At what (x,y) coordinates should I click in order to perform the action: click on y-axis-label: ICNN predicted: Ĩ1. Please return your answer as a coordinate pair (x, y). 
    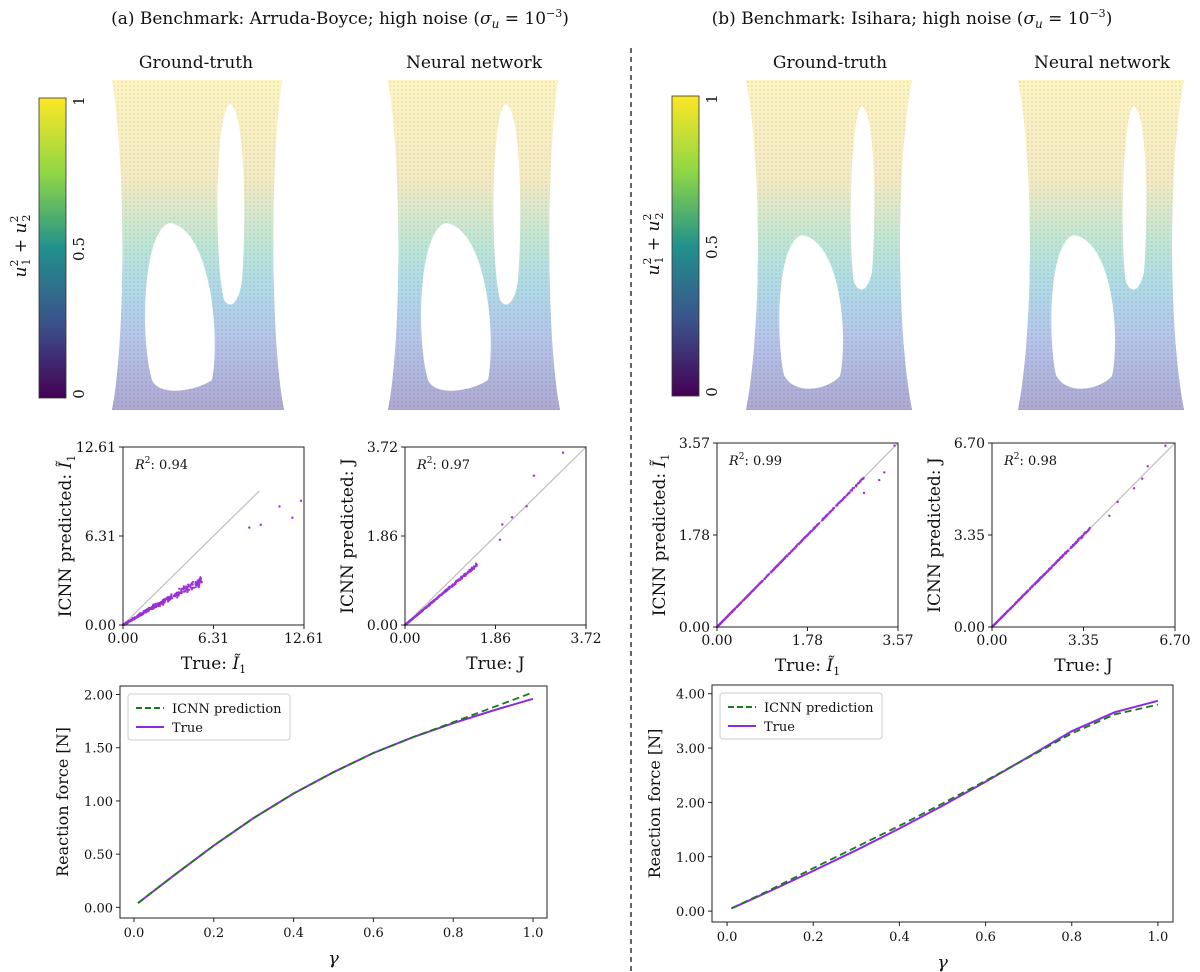
    Looking at the image, I should click on (66, 536).